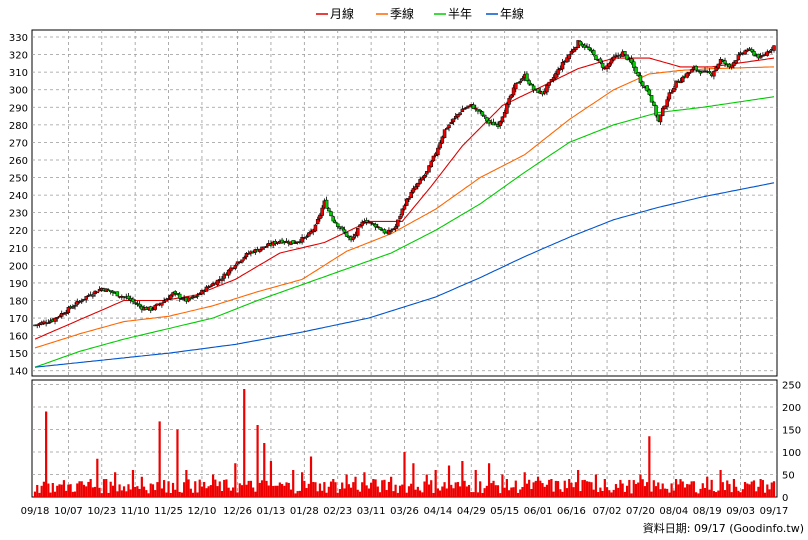 This screenshot has height=540, width=808. What do you see at coordinates (791, 431) in the screenshot?
I see `volume-tick-label: 150` at bounding box center [791, 431].